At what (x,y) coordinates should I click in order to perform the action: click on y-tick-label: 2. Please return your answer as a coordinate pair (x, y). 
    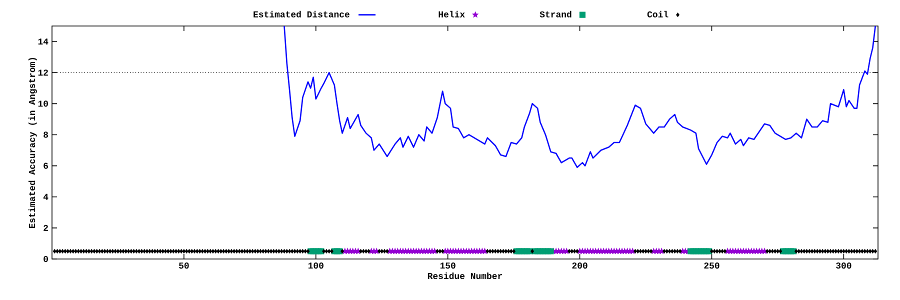
    Looking at the image, I should click on (46, 227).